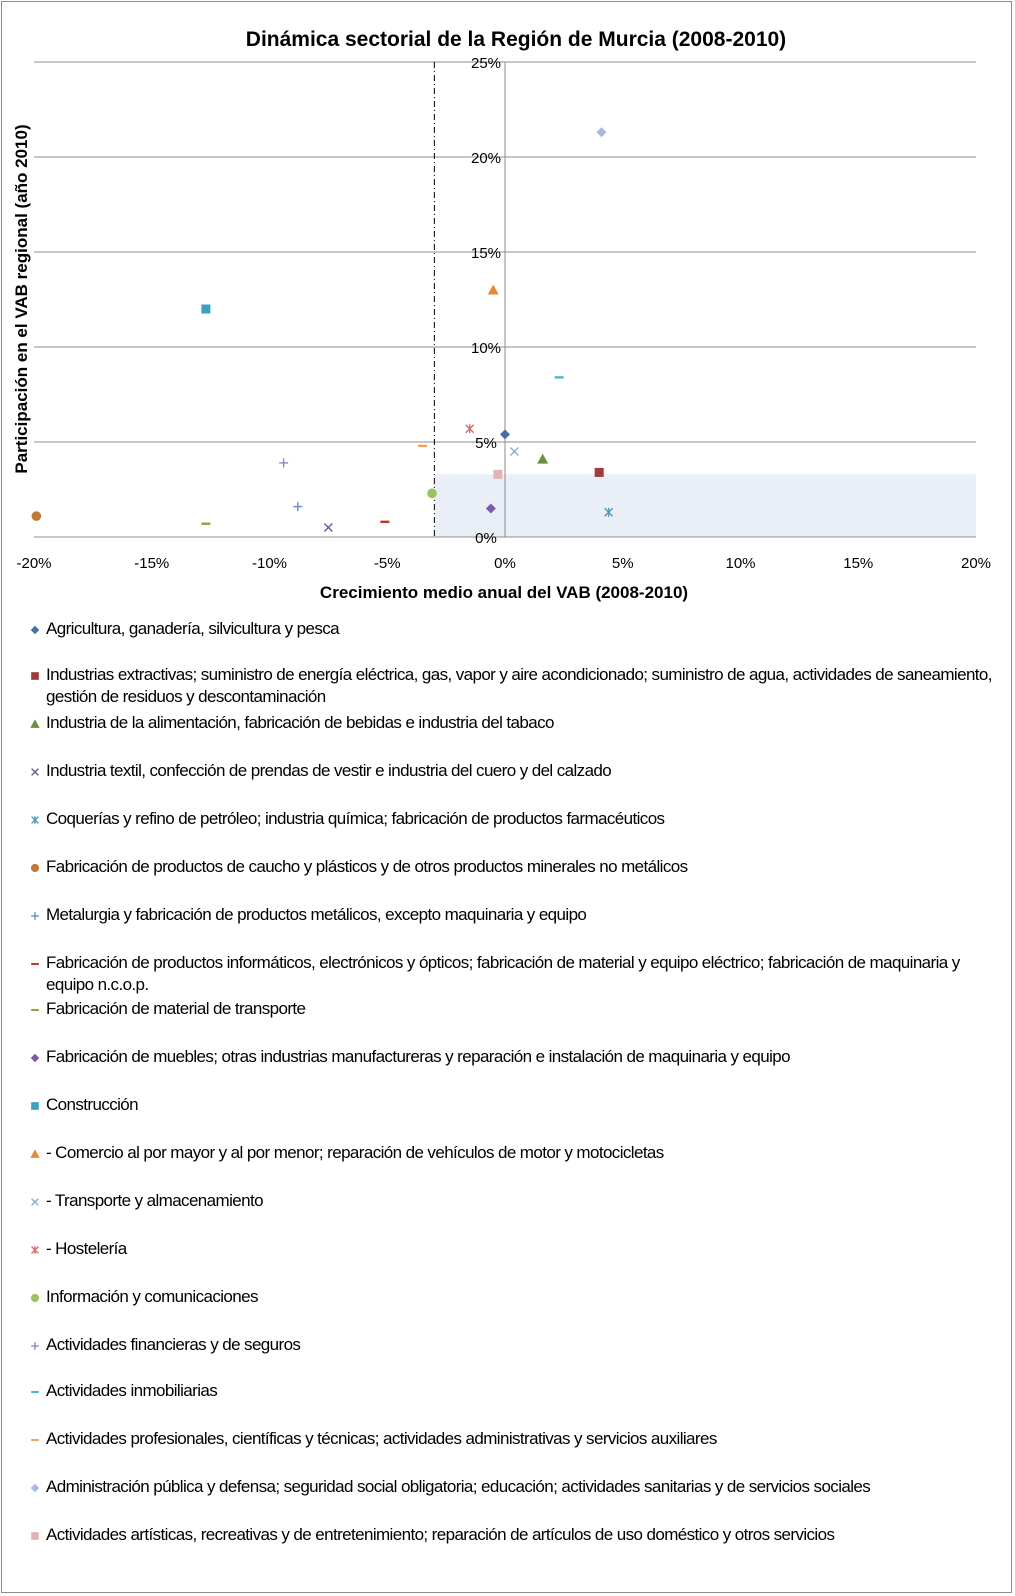 This screenshot has width=1015, height=1596. I want to click on x-tick-label: 15%, so click(858, 563).